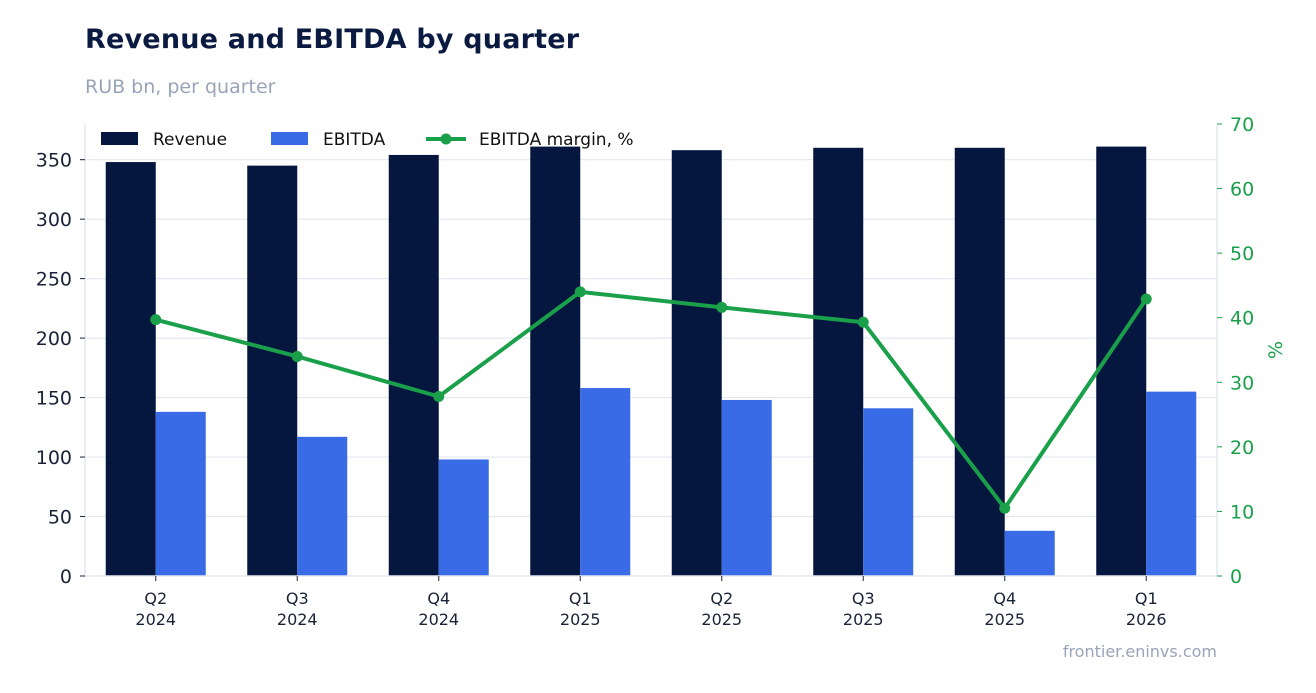 This screenshot has width=1316, height=693. What do you see at coordinates (54, 220) in the screenshot?
I see `y-left-tick-label: 300` at bounding box center [54, 220].